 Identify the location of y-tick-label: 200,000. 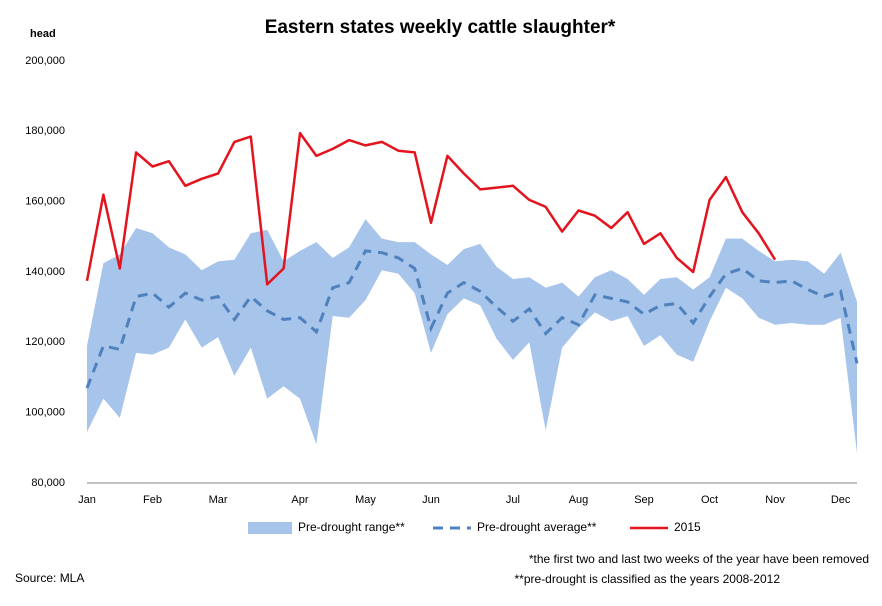
(45, 61).